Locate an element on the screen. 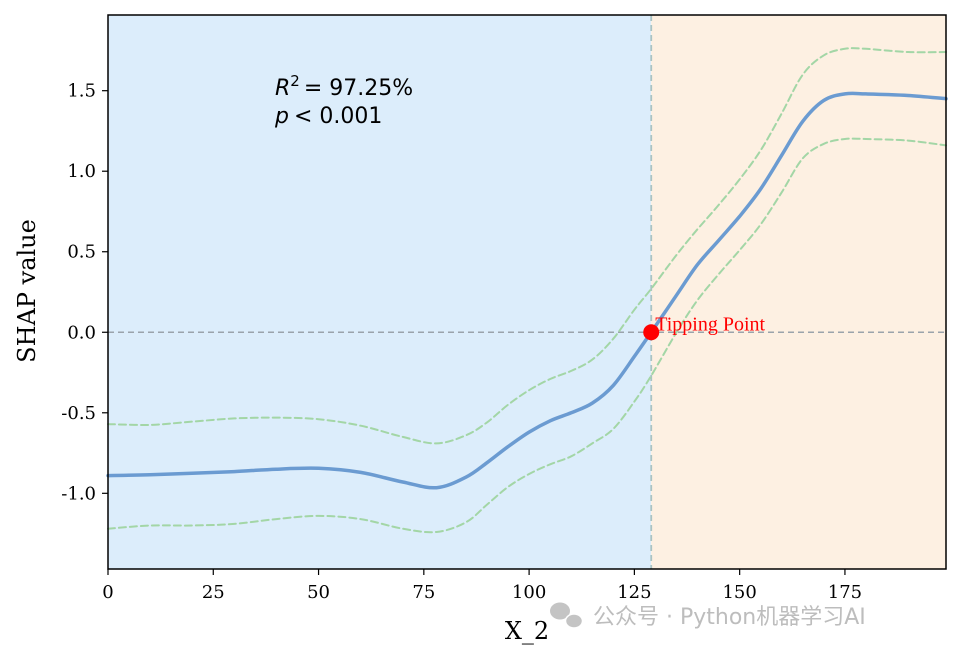  p-value-annotation: p < 0.001 is located at coordinates (328, 116).